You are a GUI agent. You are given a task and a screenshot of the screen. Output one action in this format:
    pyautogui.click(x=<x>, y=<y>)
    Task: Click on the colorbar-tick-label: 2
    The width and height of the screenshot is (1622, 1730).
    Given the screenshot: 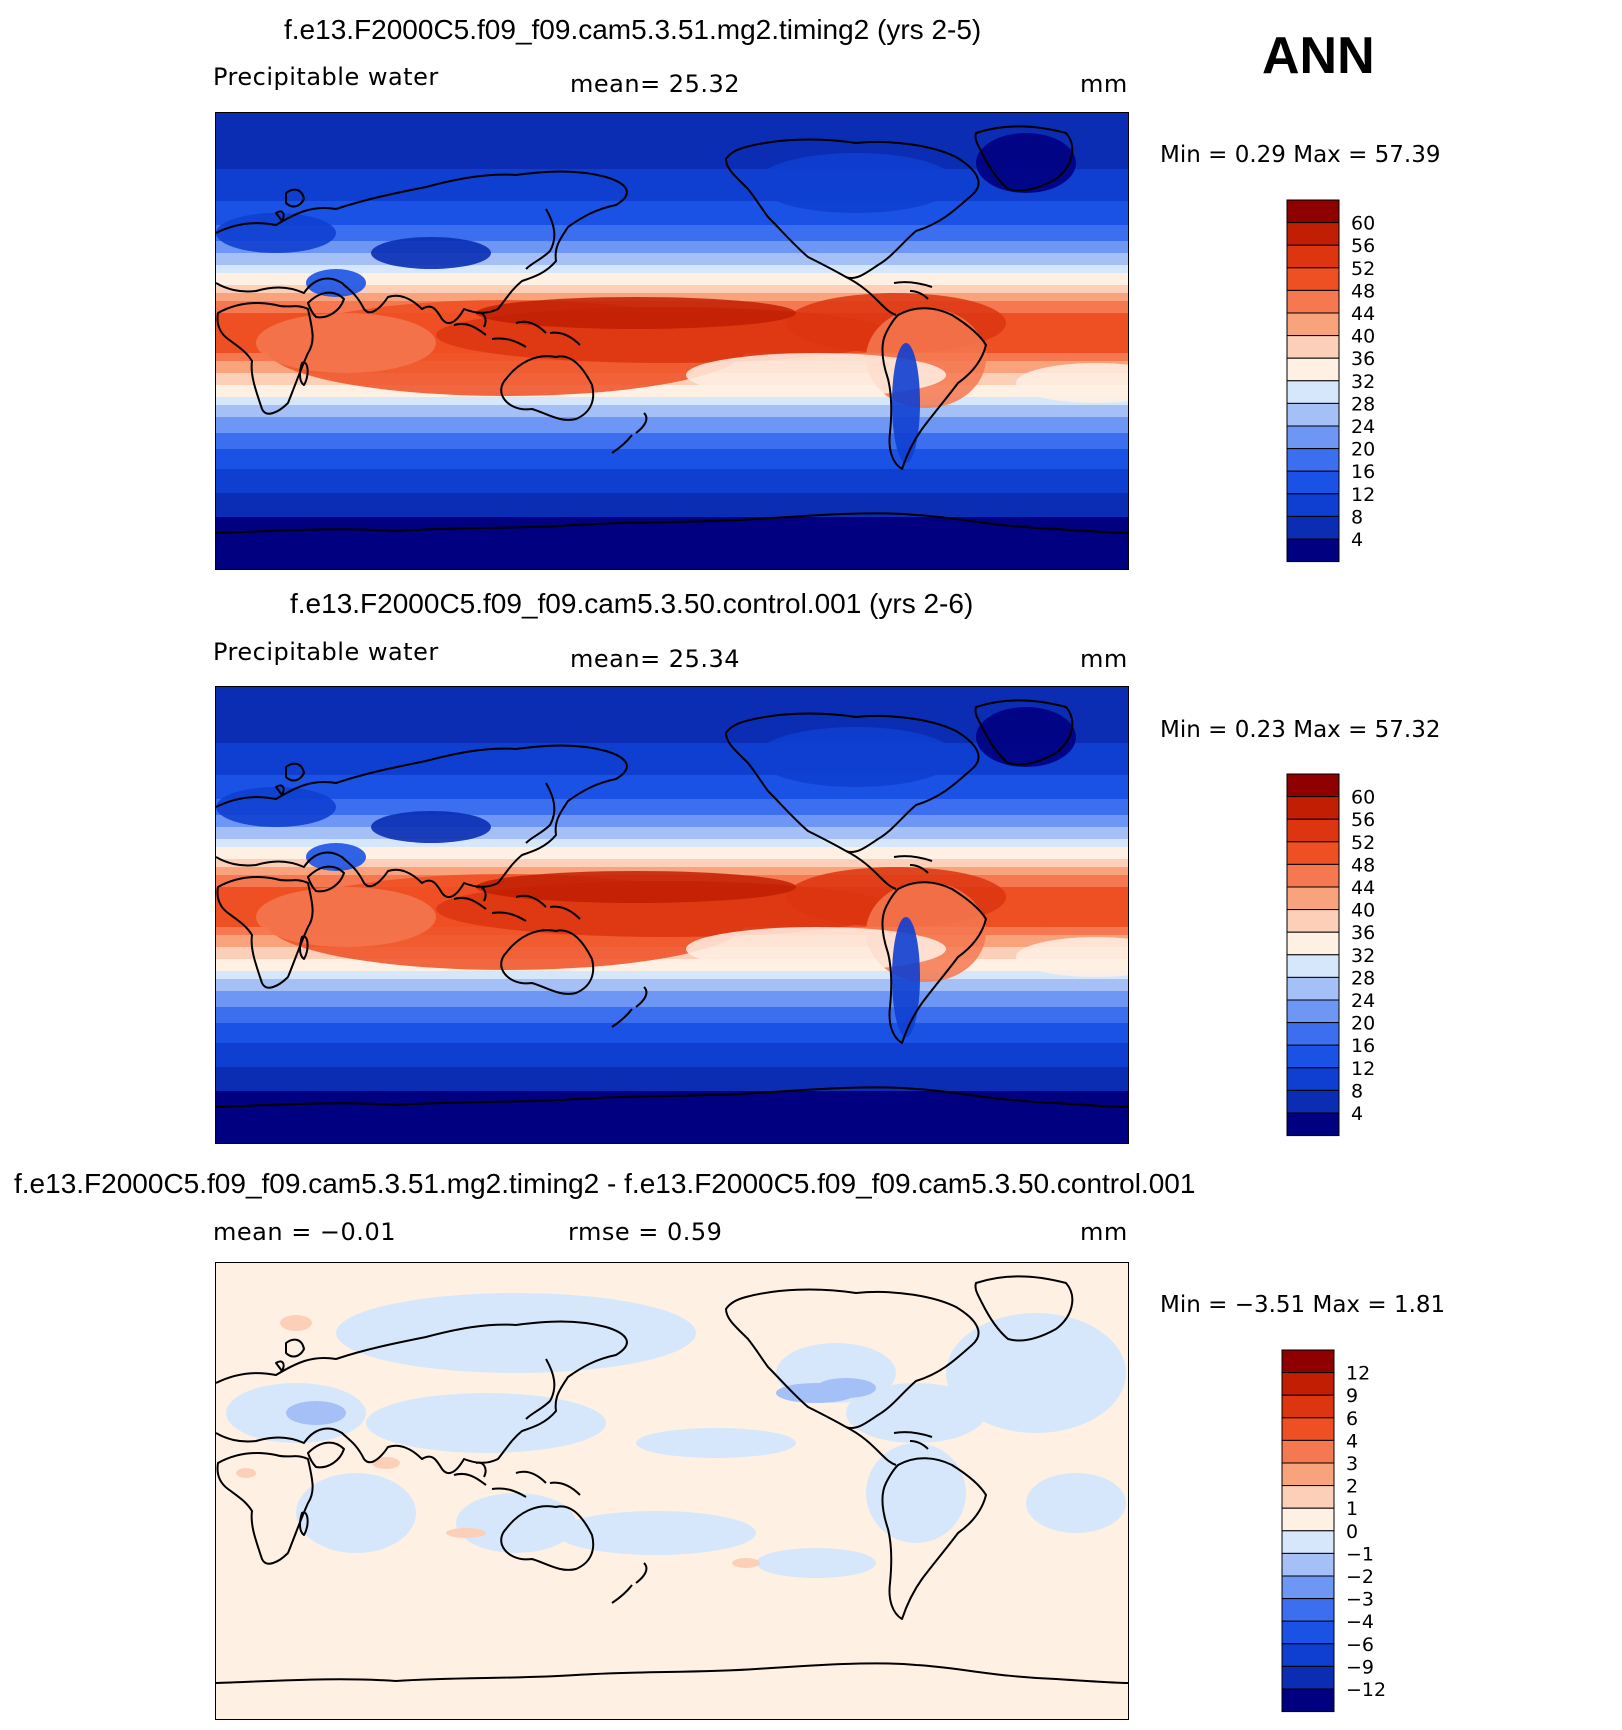 What is the action you would take?
    pyautogui.click(x=1352, y=1487)
    